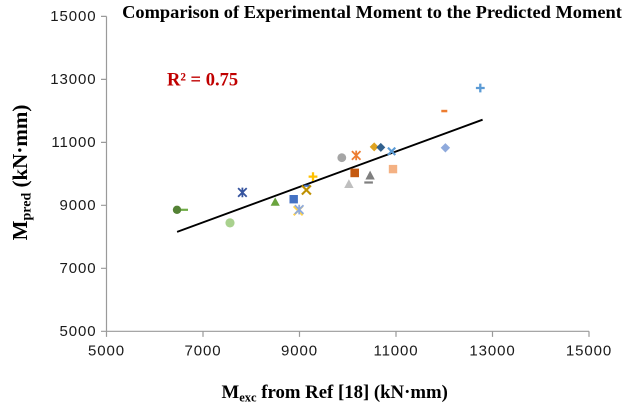 Image resolution: width=631 pixels, height=410 pixels. I want to click on svg-text: R² = 0.75, so click(202, 81).